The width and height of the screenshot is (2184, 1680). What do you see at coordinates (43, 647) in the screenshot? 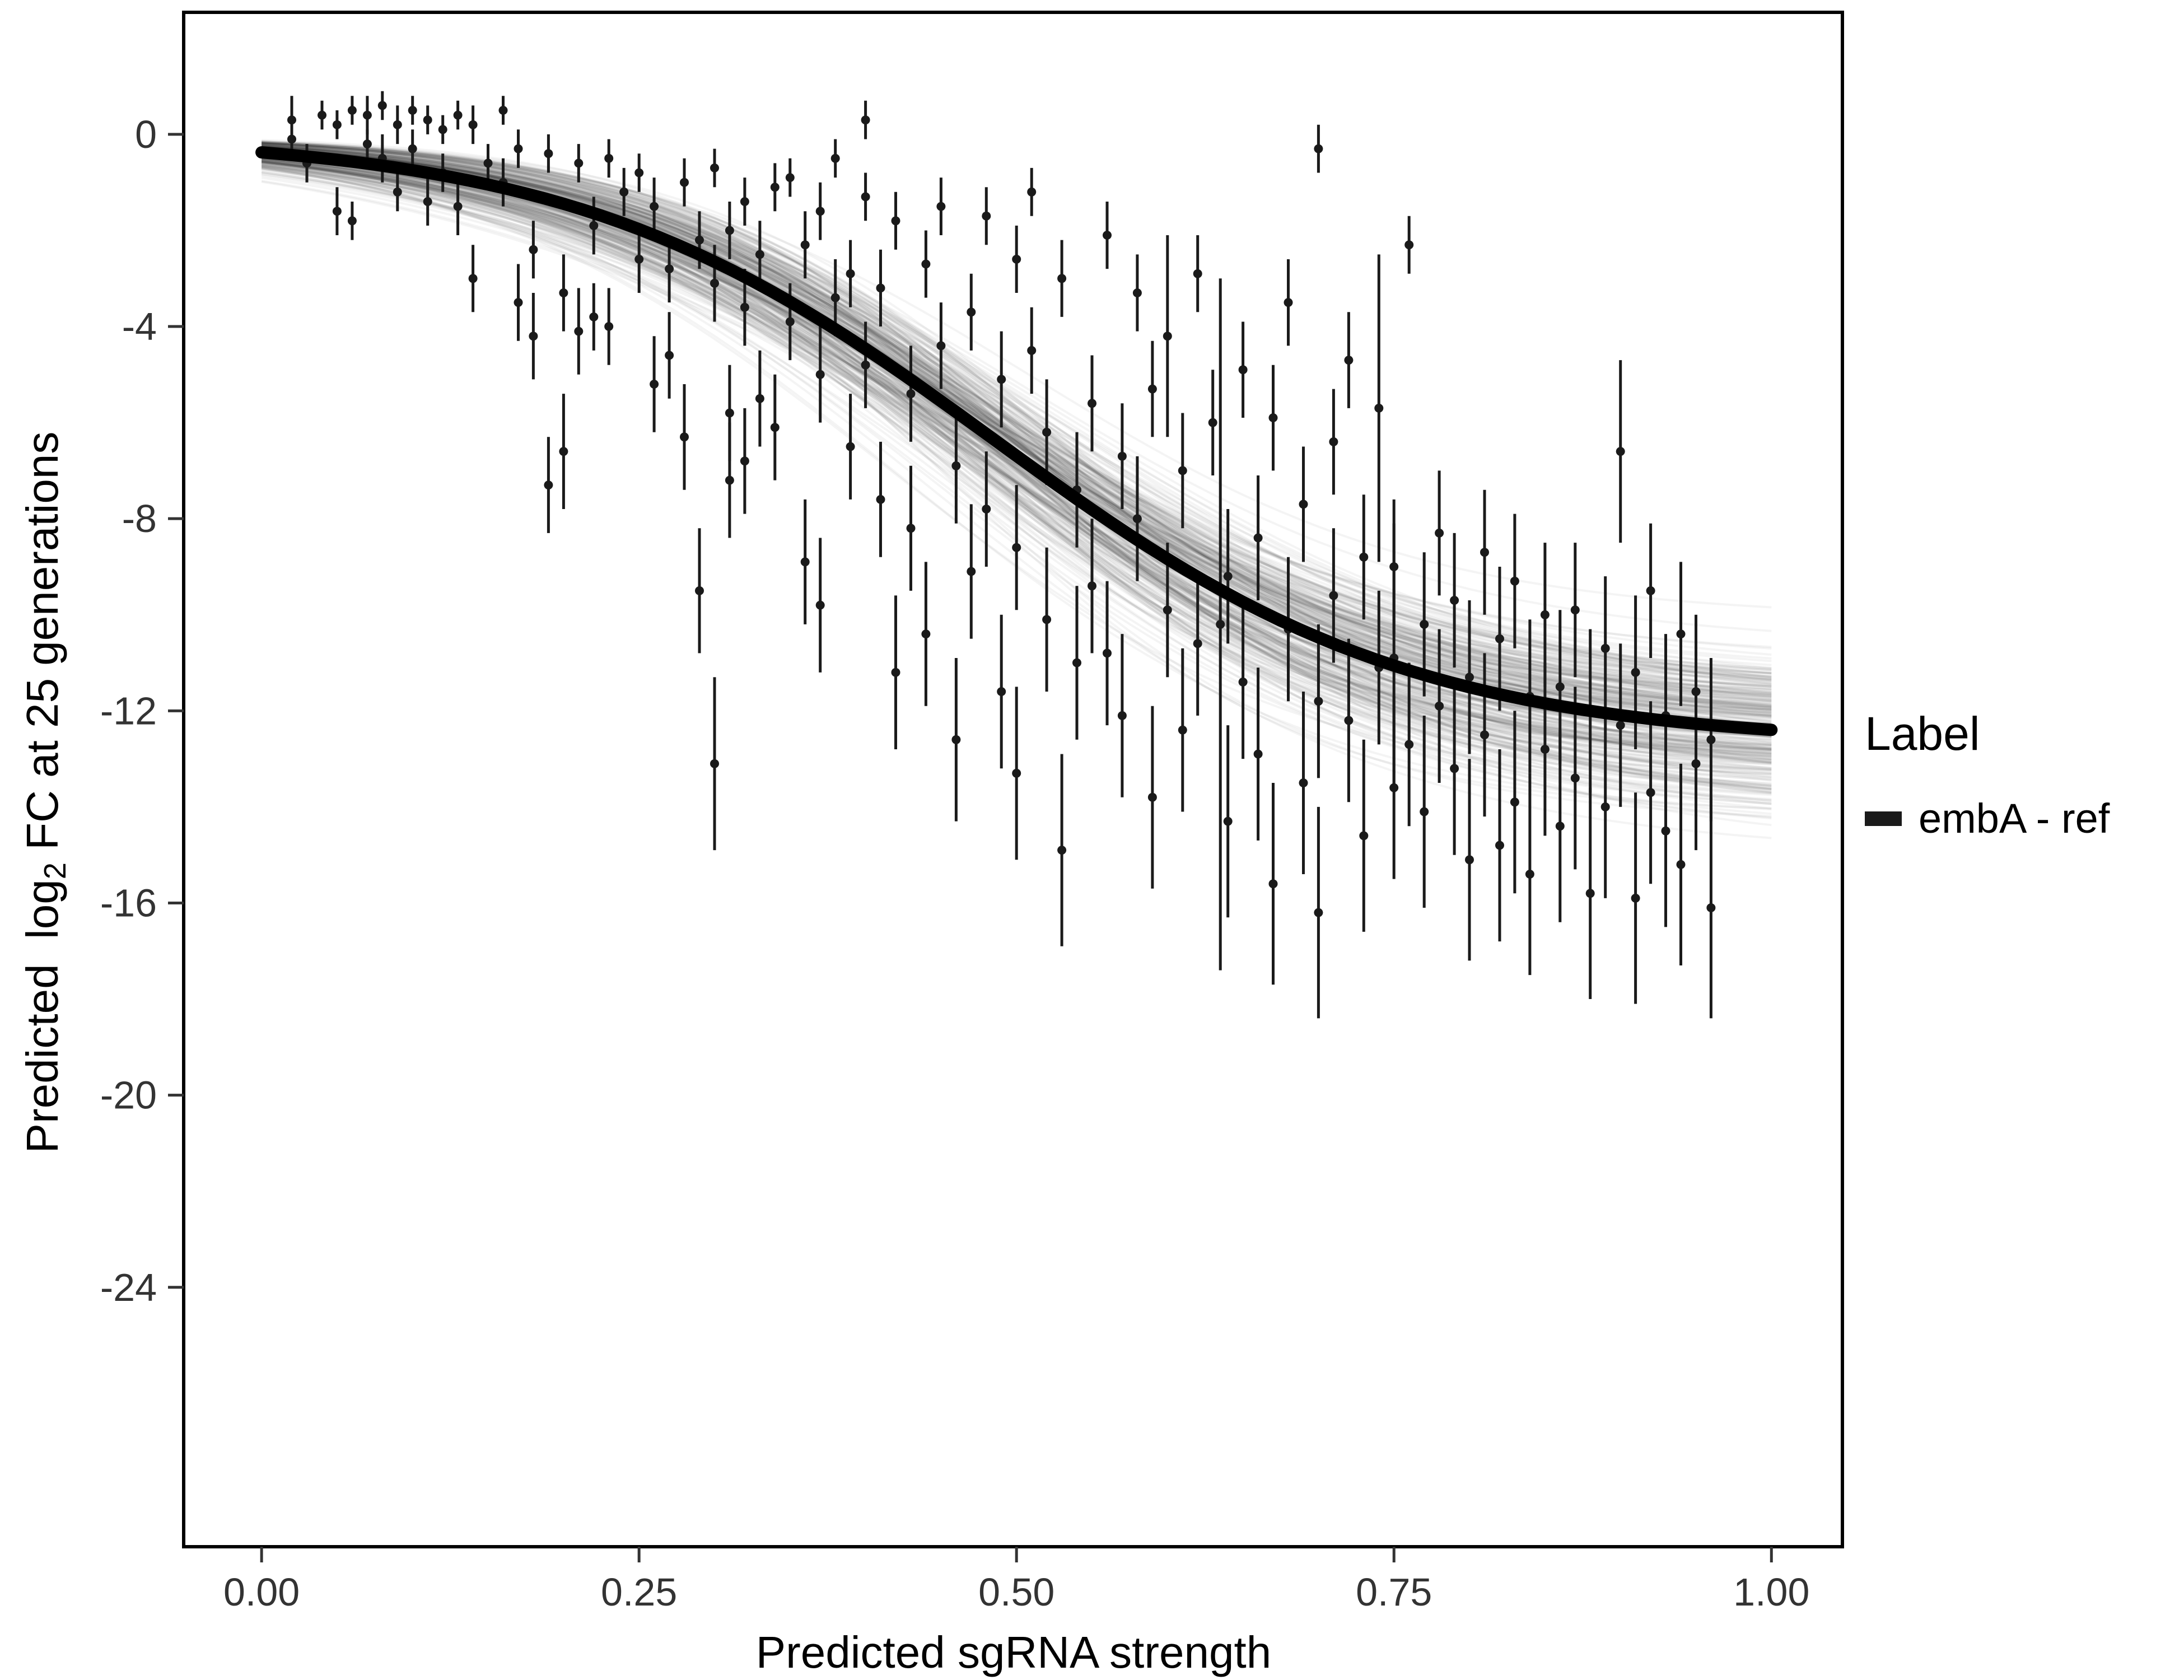
I see `y-axis-title-text-2: FC at 25 generations` at bounding box center [43, 647].